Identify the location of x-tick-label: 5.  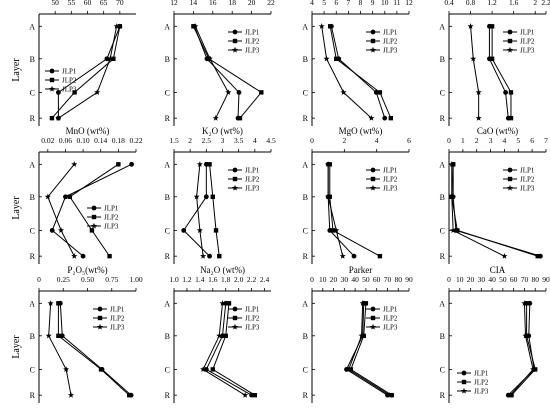
(324, 3).